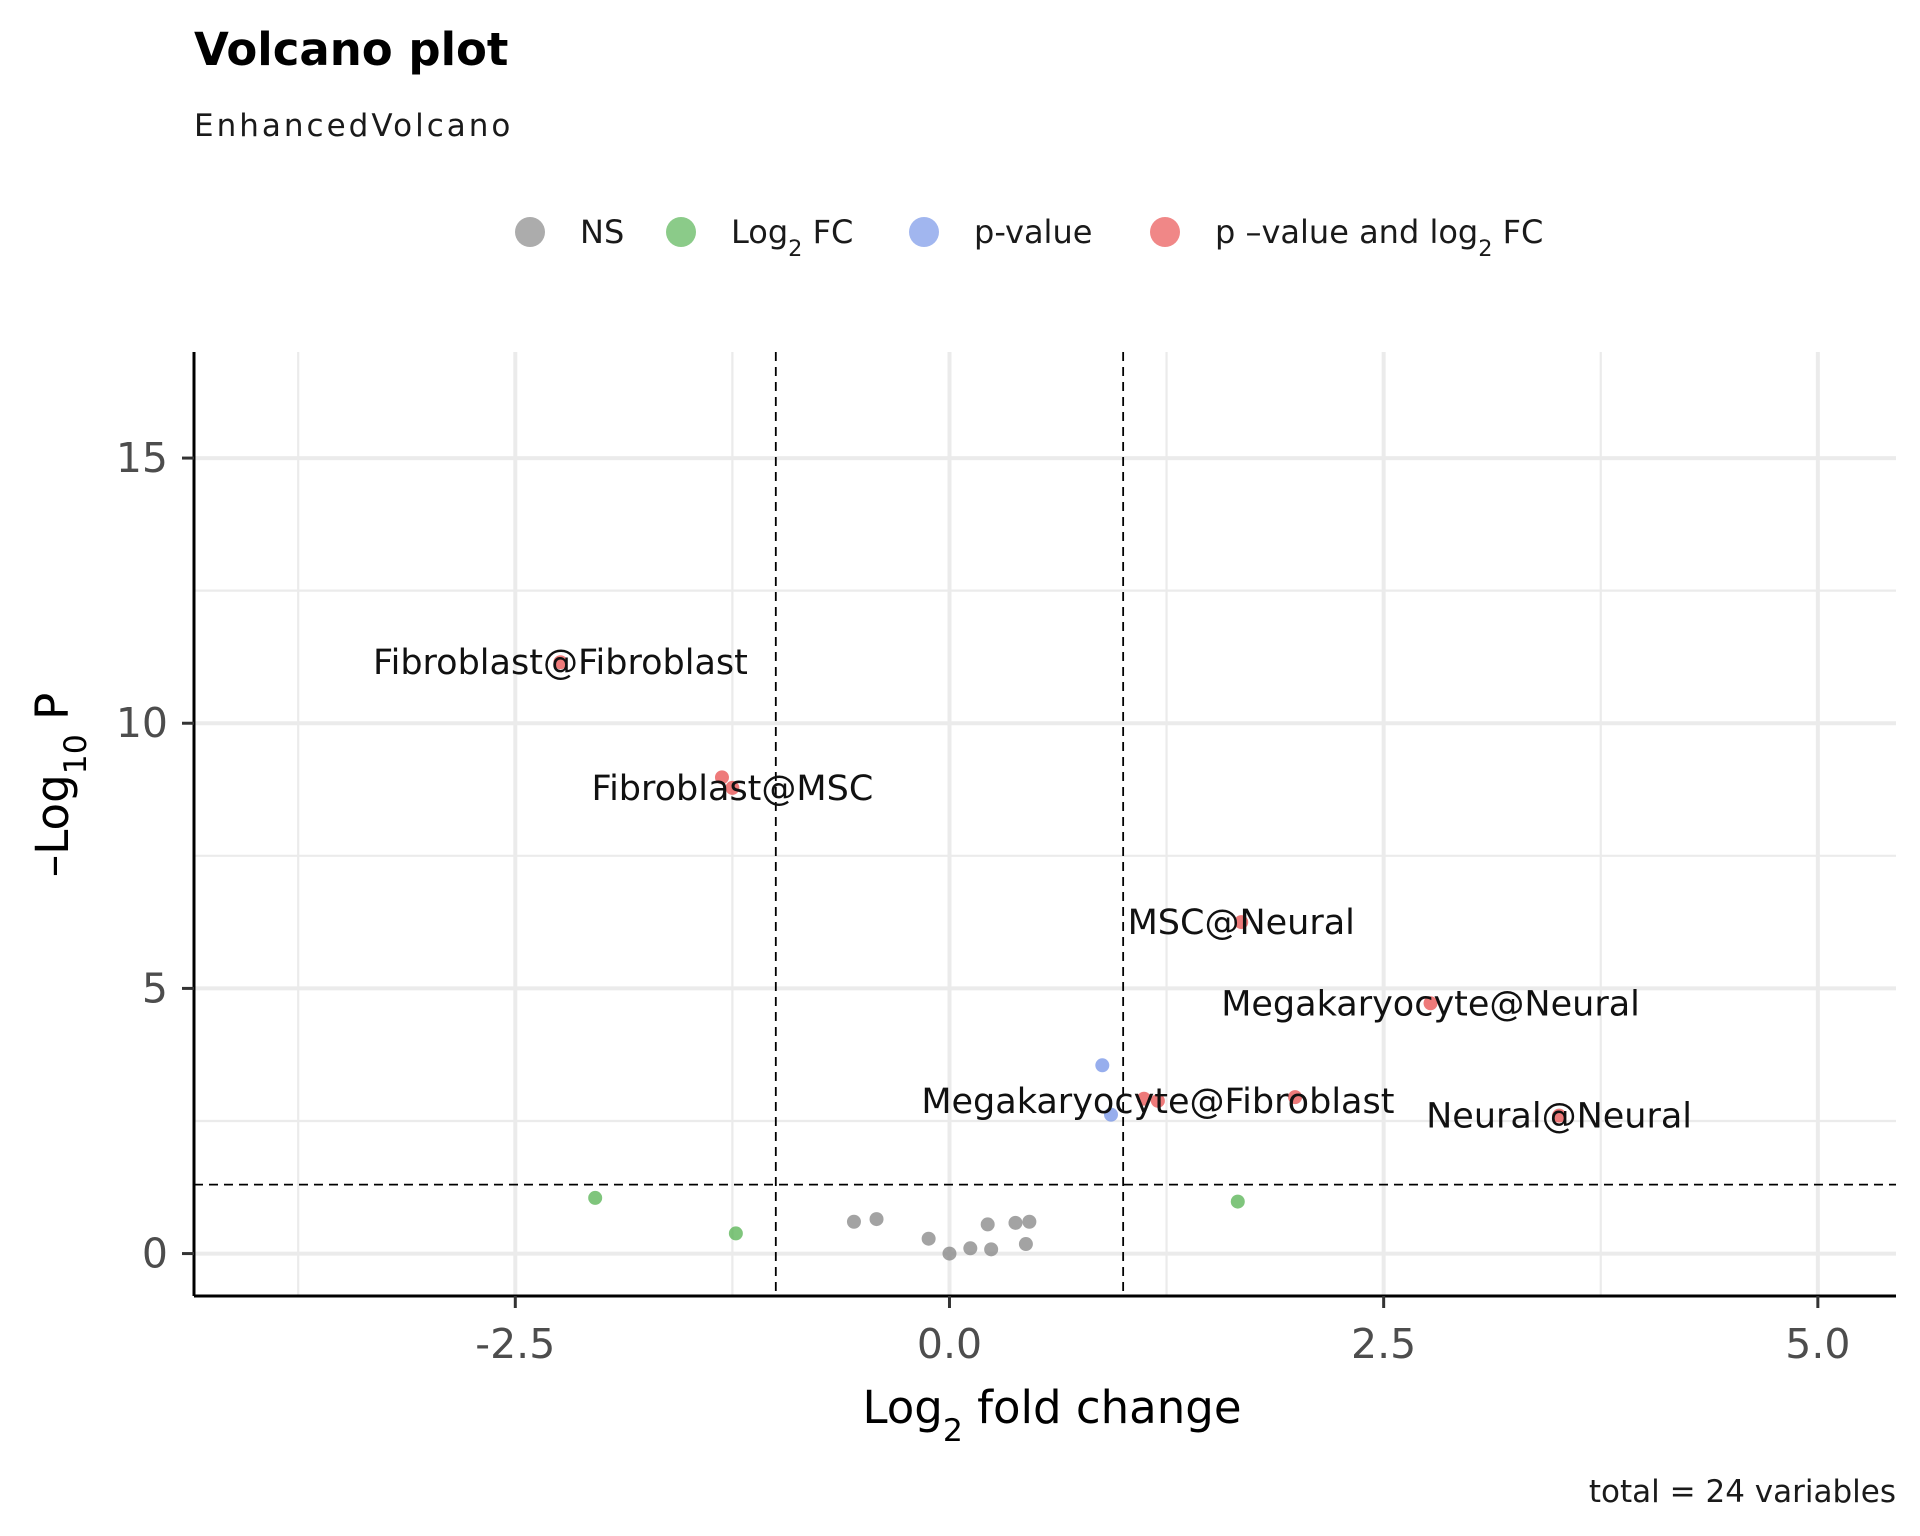  Describe the element at coordinates (155, 1254) in the screenshot. I see `y-tick-label: 0` at that location.